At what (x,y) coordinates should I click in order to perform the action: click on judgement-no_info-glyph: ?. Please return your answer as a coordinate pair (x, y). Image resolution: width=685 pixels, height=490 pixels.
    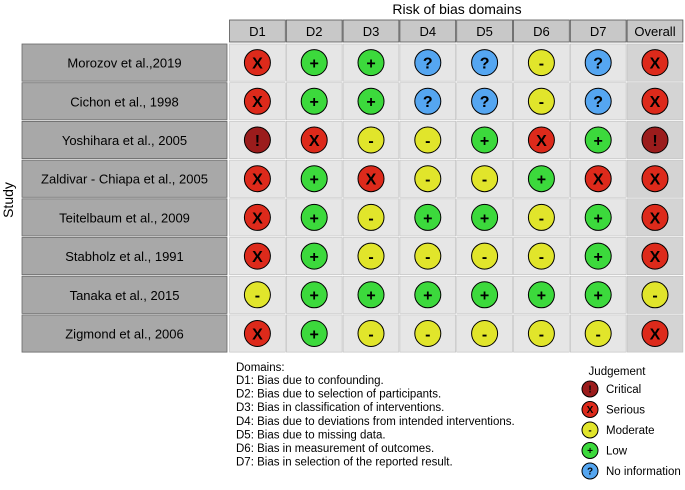
    Looking at the image, I should click on (485, 63).